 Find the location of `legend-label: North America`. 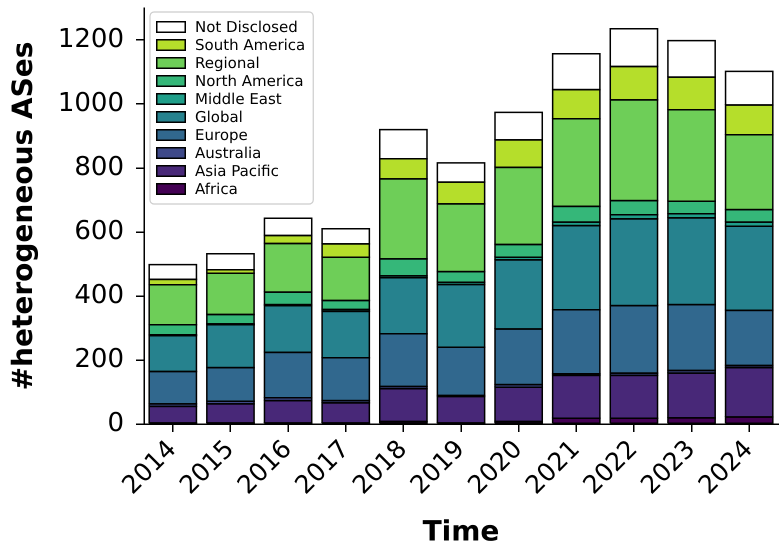

legend-label: North America is located at coordinates (249, 81).